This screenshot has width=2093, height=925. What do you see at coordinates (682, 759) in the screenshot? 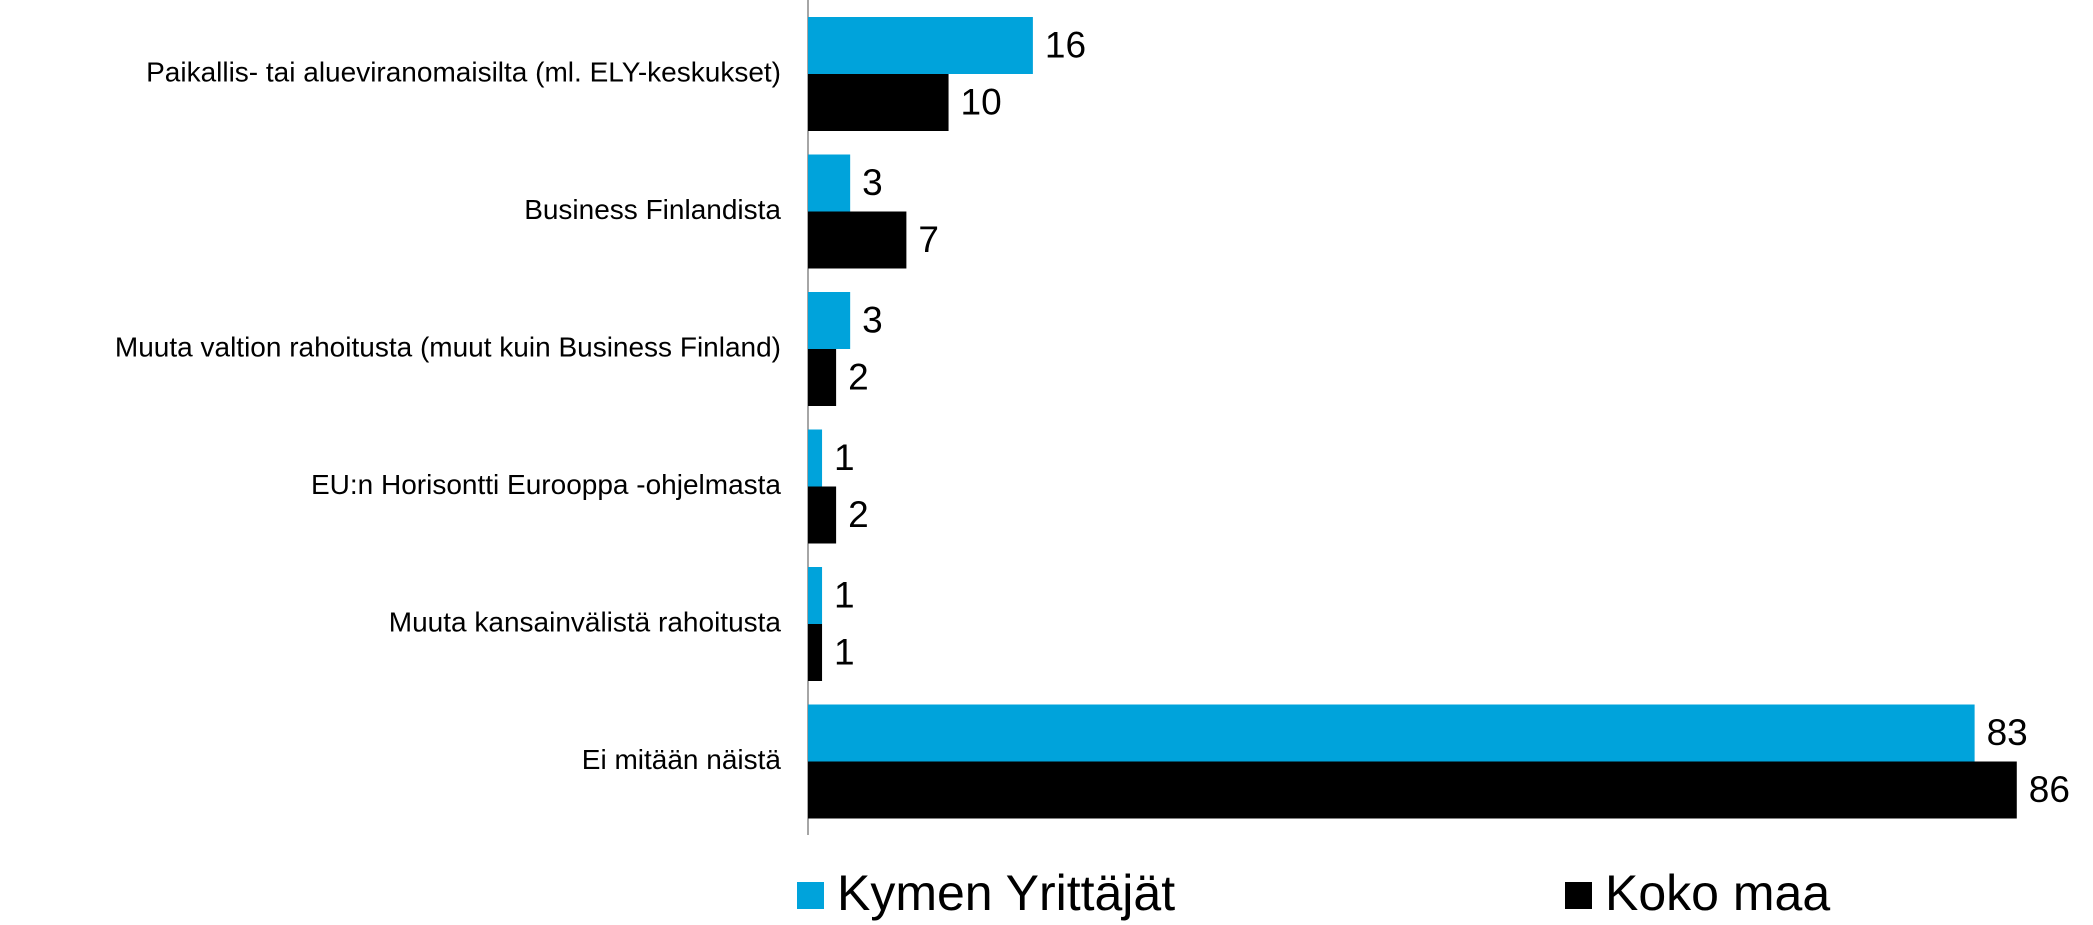
I see `category-label: Ei mitään näistä` at bounding box center [682, 759].